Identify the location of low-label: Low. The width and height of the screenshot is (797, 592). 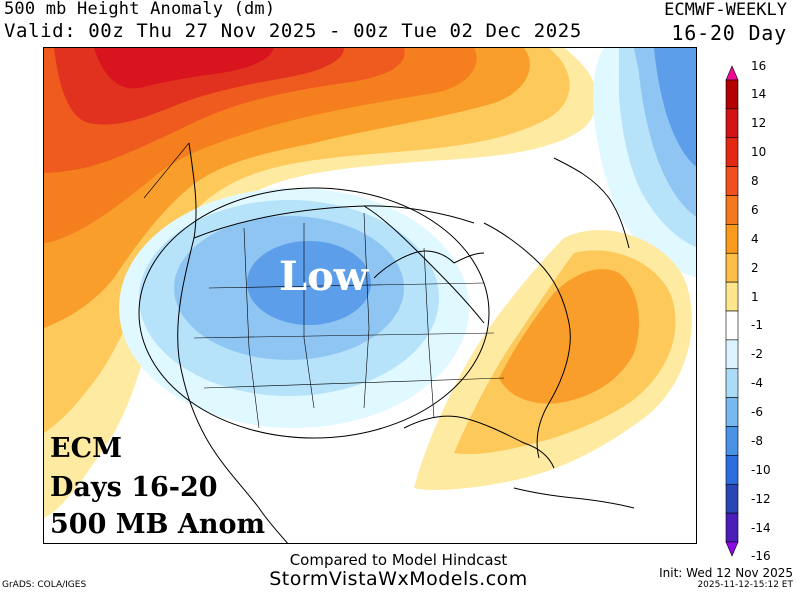
(324, 276).